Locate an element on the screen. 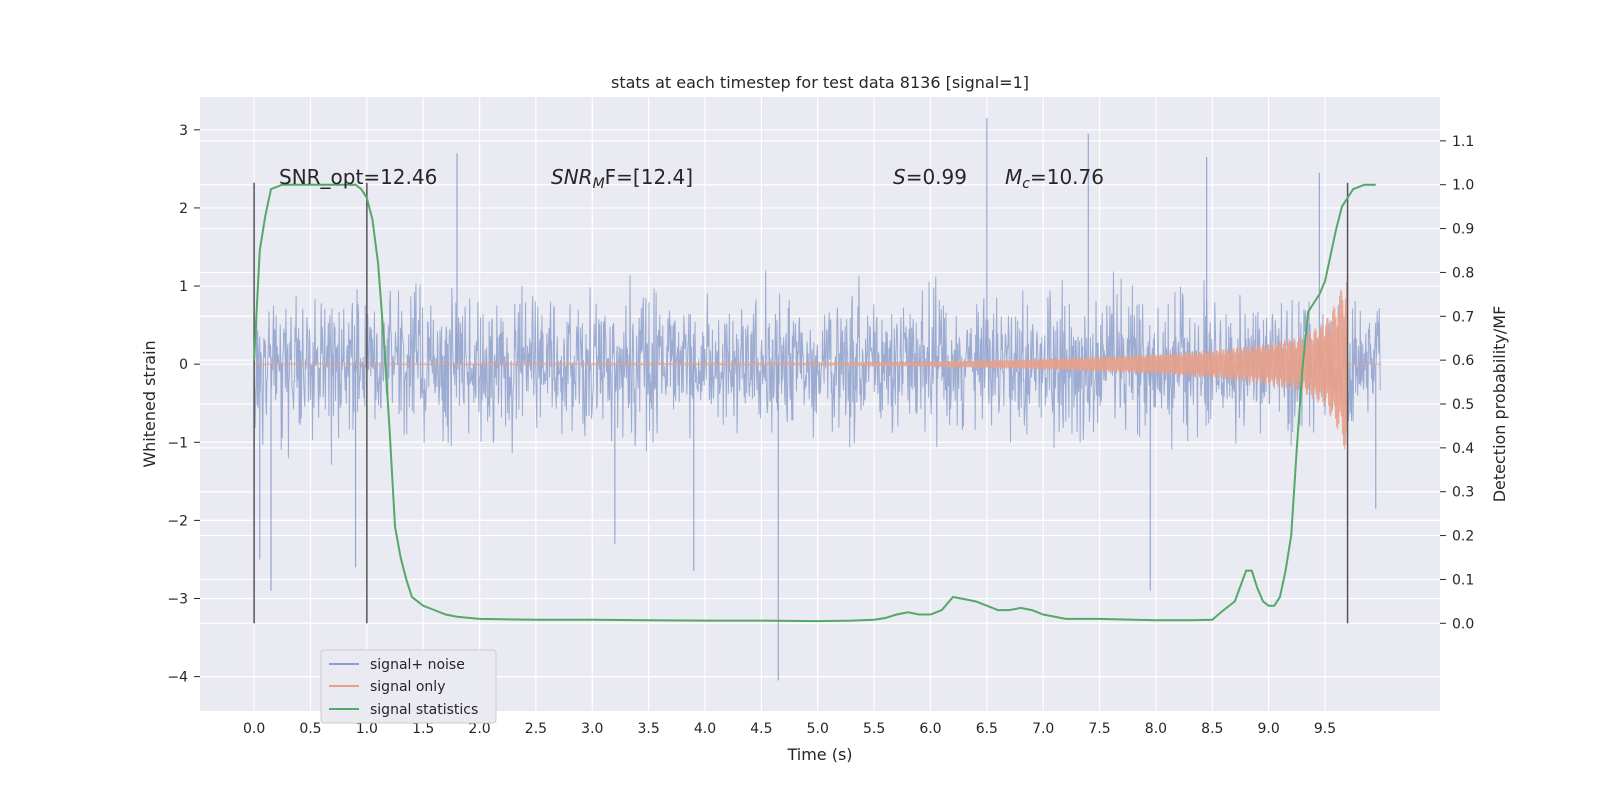 Image resolution: width=1600 pixels, height=800 pixels. annotation-snr-mf-prefix: SNR is located at coordinates (572, 177).